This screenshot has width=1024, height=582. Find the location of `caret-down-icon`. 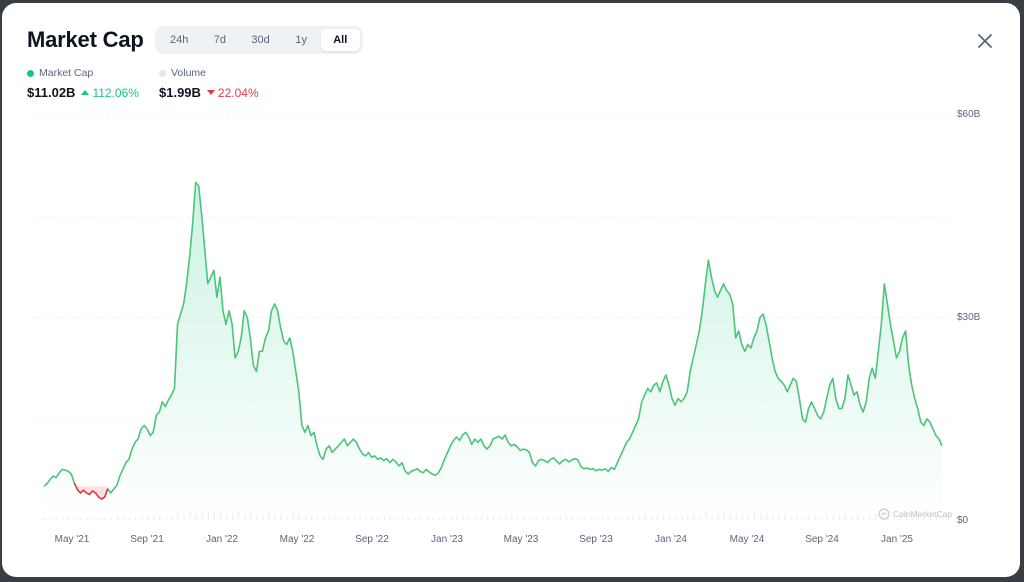

caret-down-icon is located at coordinates (210, 92).